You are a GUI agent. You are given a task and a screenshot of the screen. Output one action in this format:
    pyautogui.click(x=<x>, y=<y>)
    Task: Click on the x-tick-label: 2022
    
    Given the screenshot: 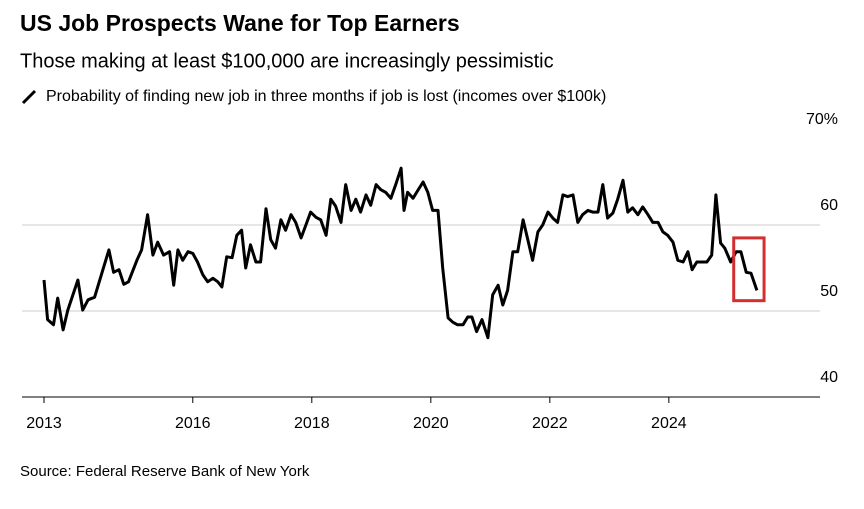 What is the action you would take?
    pyautogui.click(x=550, y=423)
    